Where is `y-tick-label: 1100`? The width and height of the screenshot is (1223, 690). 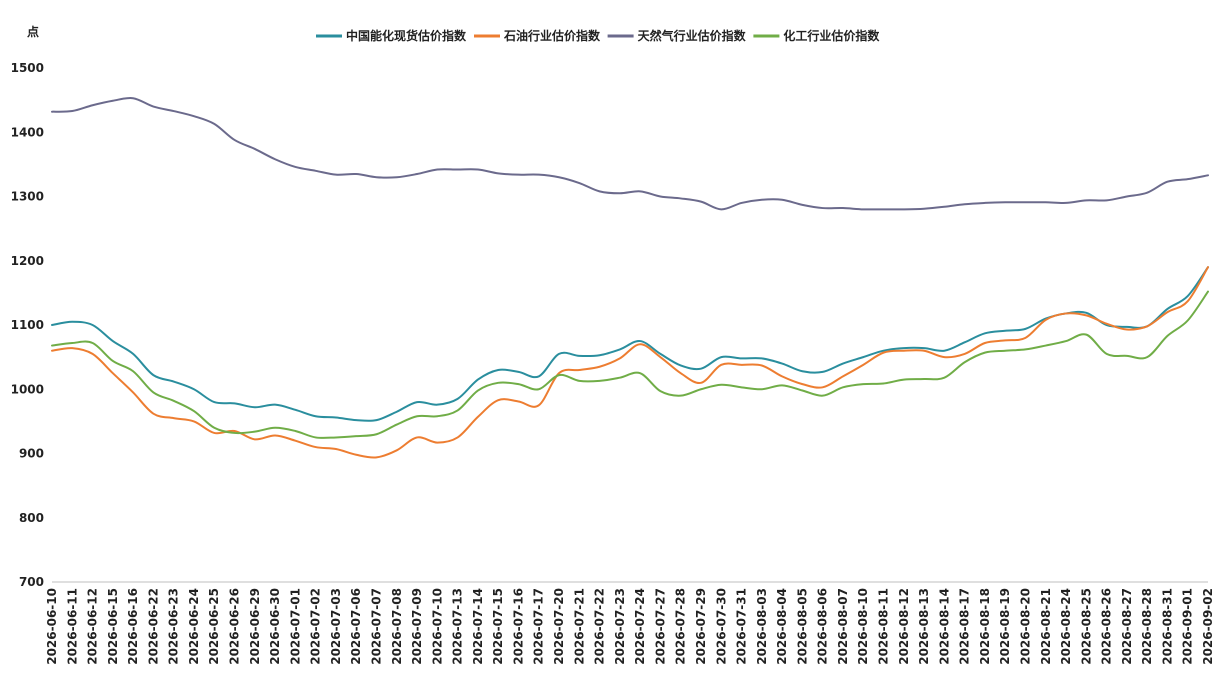 y-tick-label: 1100 is located at coordinates (27, 325).